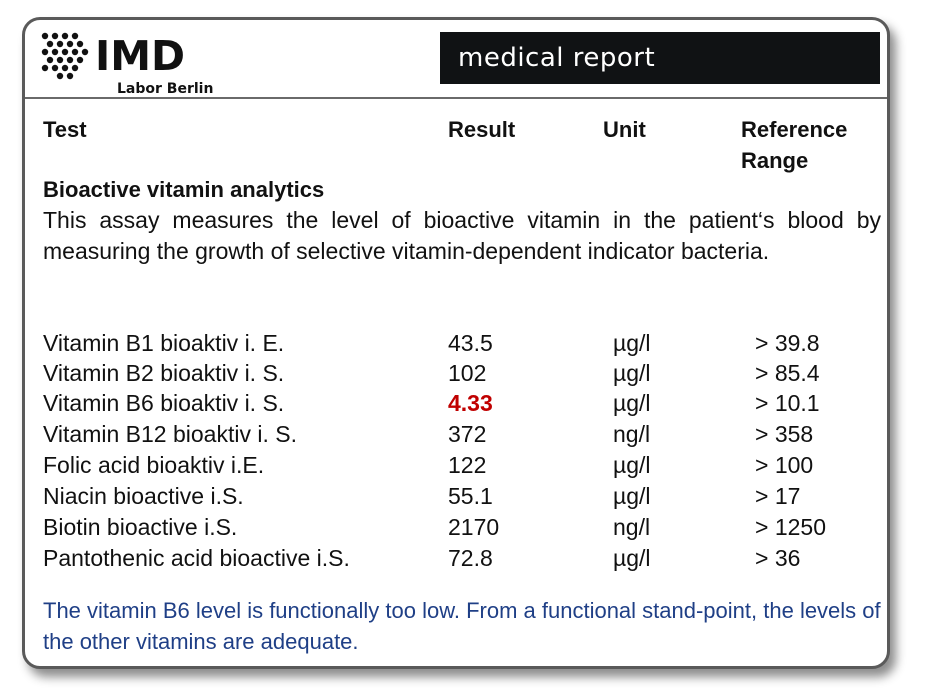 Image resolution: width=930 pixels, height=697 pixels. Describe the element at coordinates (470, 558) in the screenshot. I see `result-value: 72.8` at that location.